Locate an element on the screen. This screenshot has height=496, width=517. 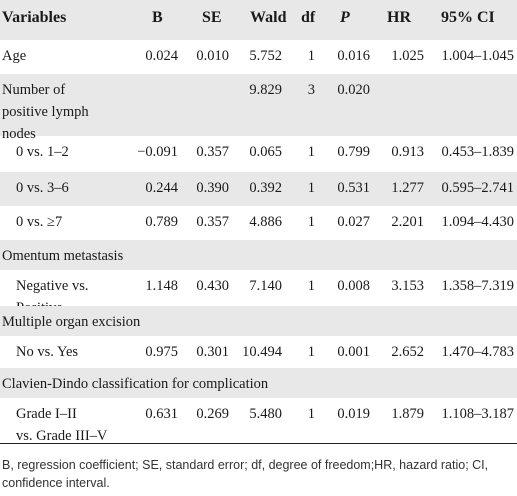
cell-b: 0.244 is located at coordinates (161, 188).